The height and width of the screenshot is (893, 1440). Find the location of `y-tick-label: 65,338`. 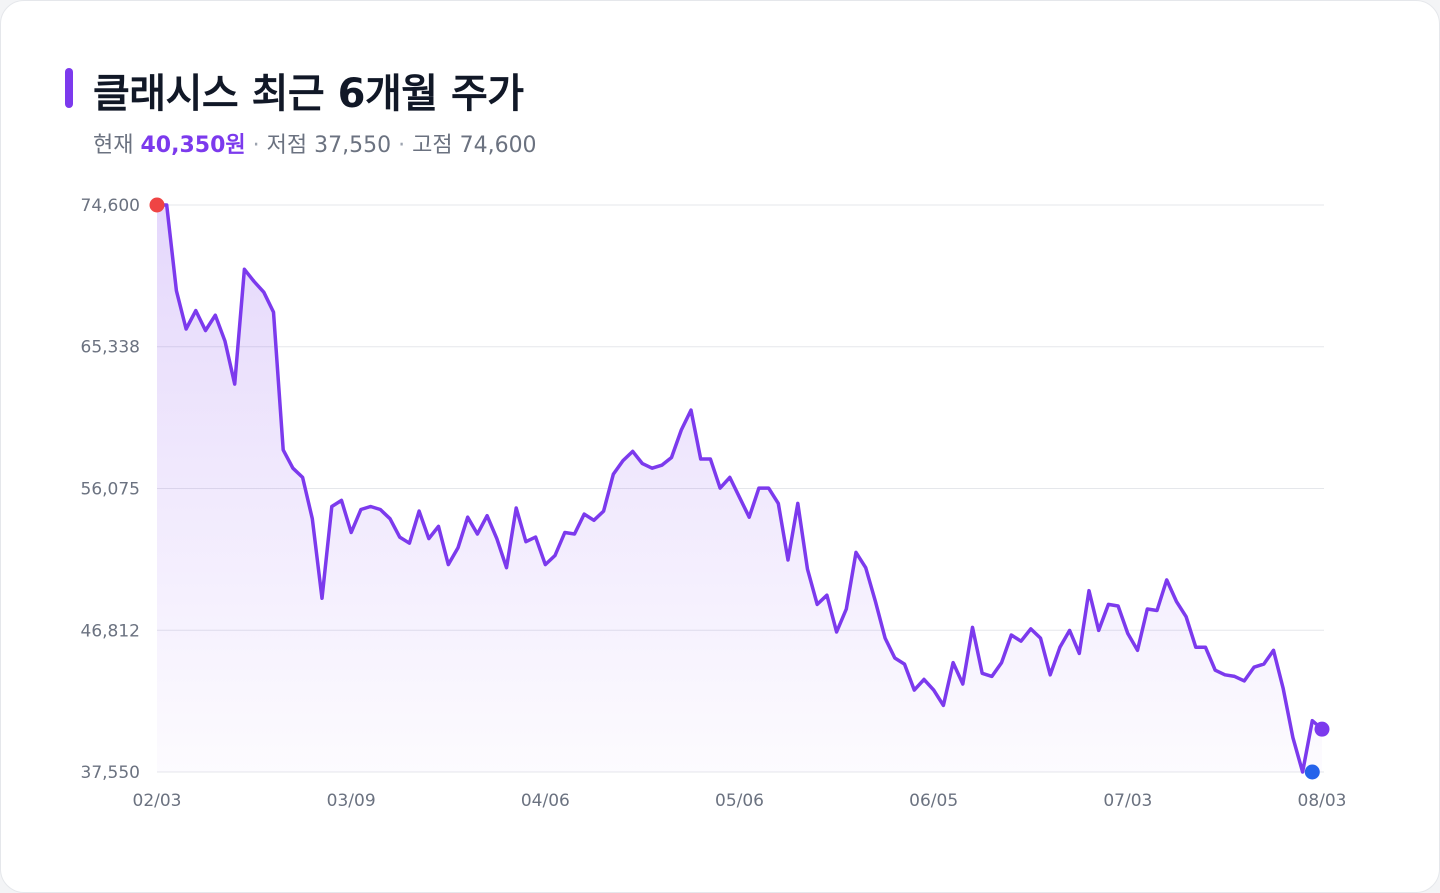

y-tick-label: 65,338 is located at coordinates (110, 348).